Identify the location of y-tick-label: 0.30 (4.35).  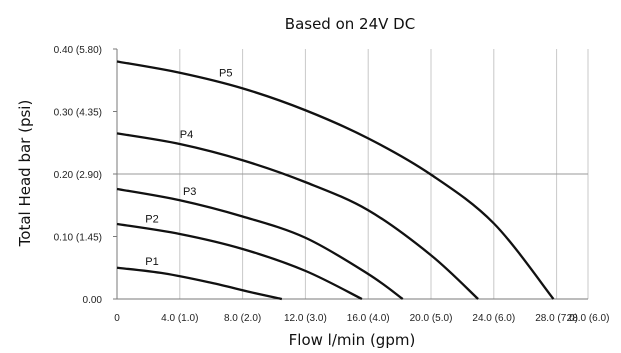
(78, 113).